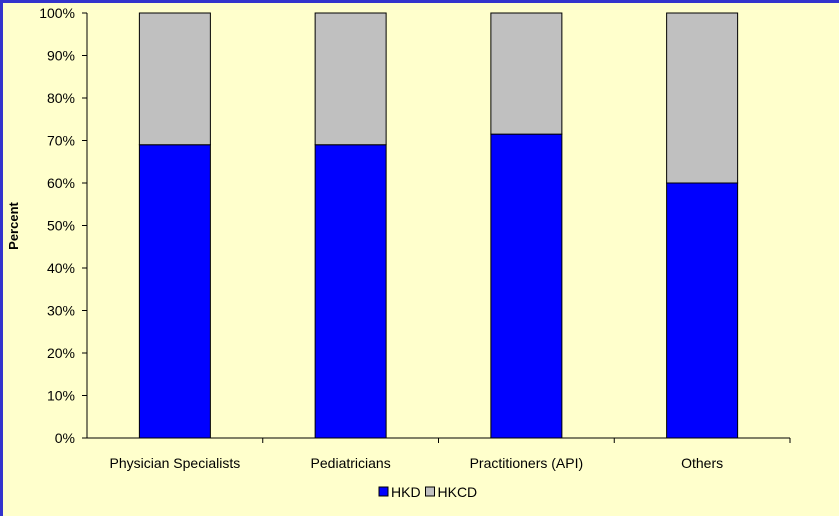  I want to click on x-tick-label: Practitioners (API), so click(527, 463).